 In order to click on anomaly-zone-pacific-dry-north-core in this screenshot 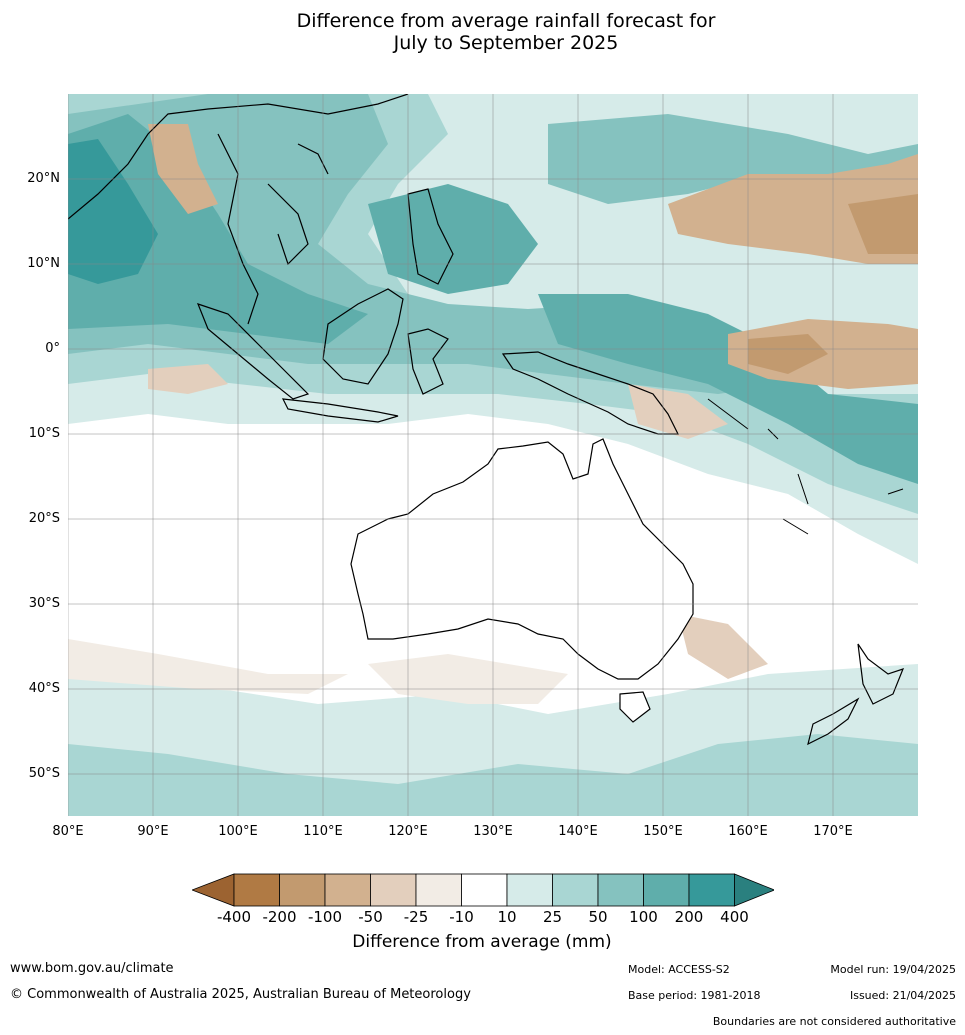, I will do `click(883, 224)`.